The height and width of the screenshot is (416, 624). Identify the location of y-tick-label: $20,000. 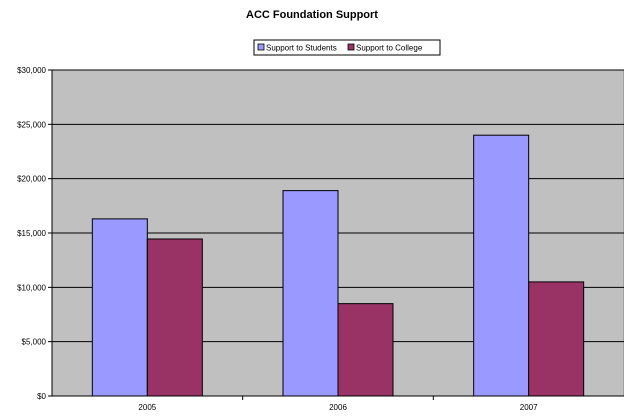
(31, 179).